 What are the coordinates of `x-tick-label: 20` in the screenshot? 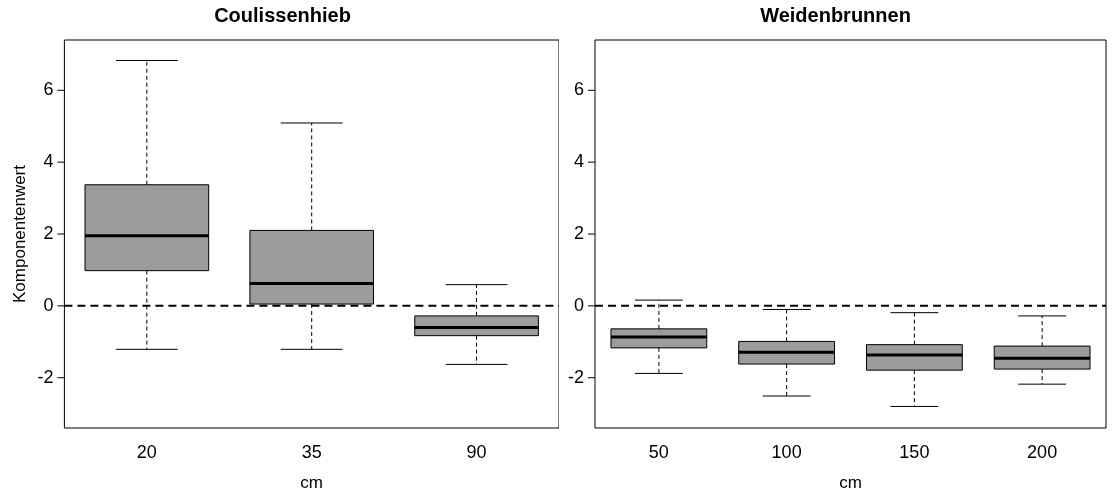 It's located at (146, 451).